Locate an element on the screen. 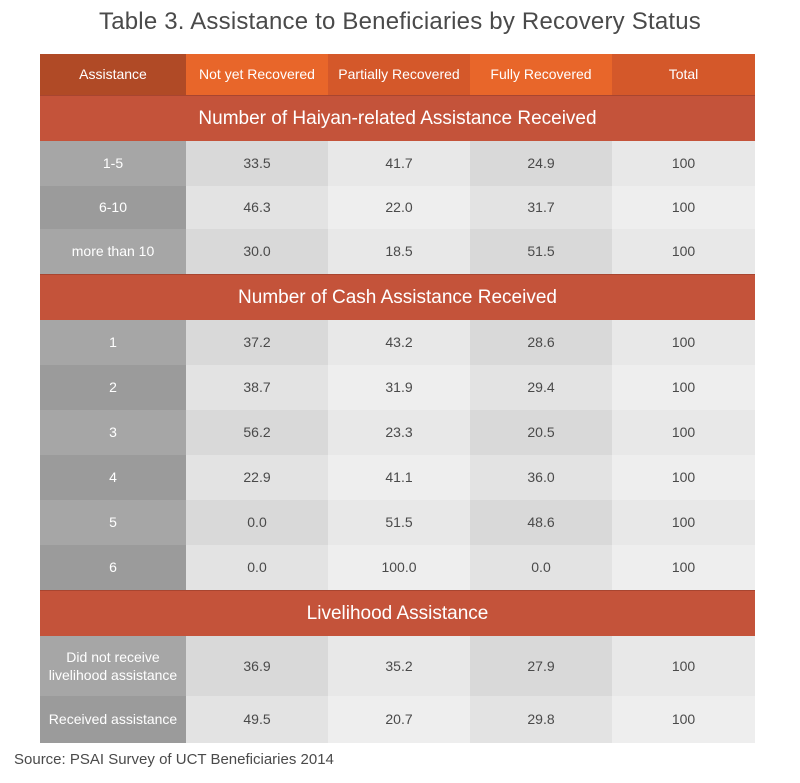 The width and height of the screenshot is (800, 783). data-cell: 28.6 is located at coordinates (541, 342).